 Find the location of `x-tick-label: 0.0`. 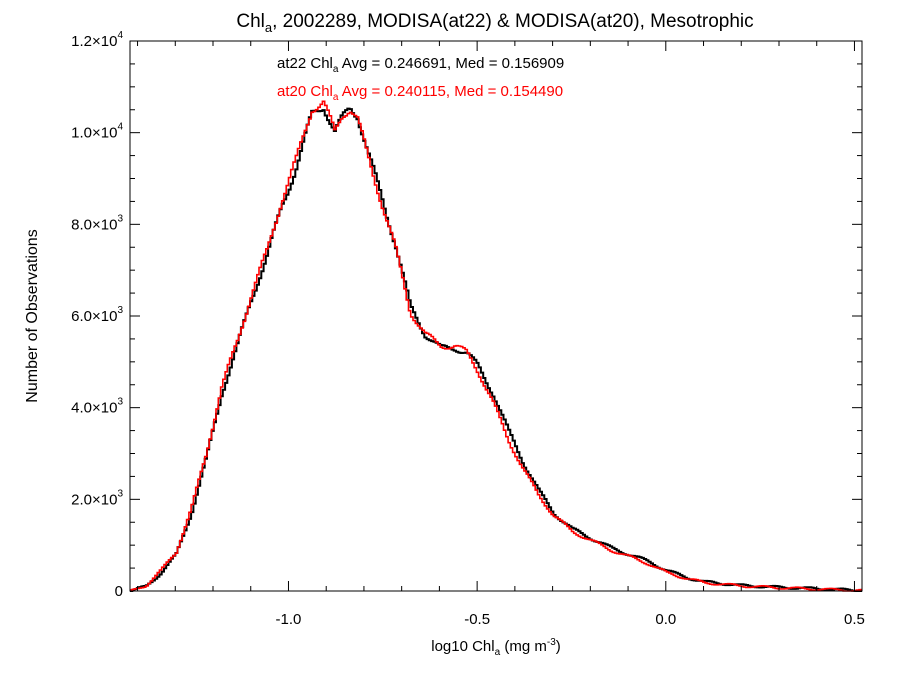

x-tick-label: 0.0 is located at coordinates (665, 619).